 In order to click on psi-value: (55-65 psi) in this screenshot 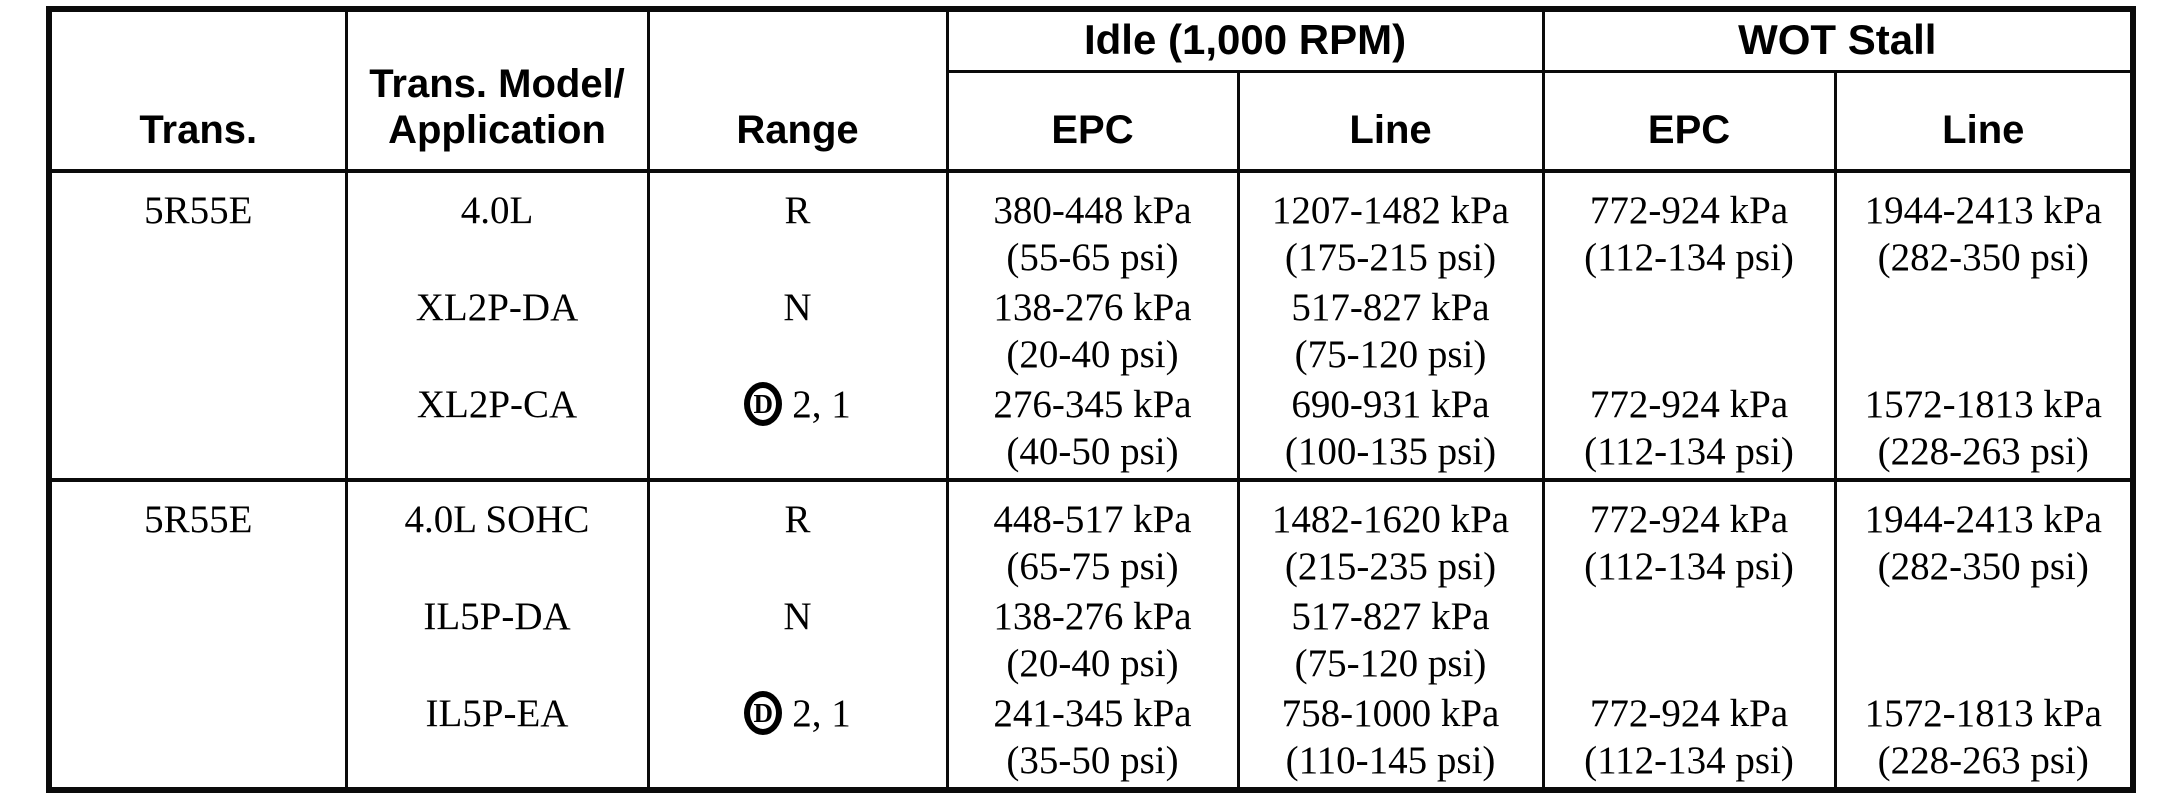, I will do `click(1092, 257)`.